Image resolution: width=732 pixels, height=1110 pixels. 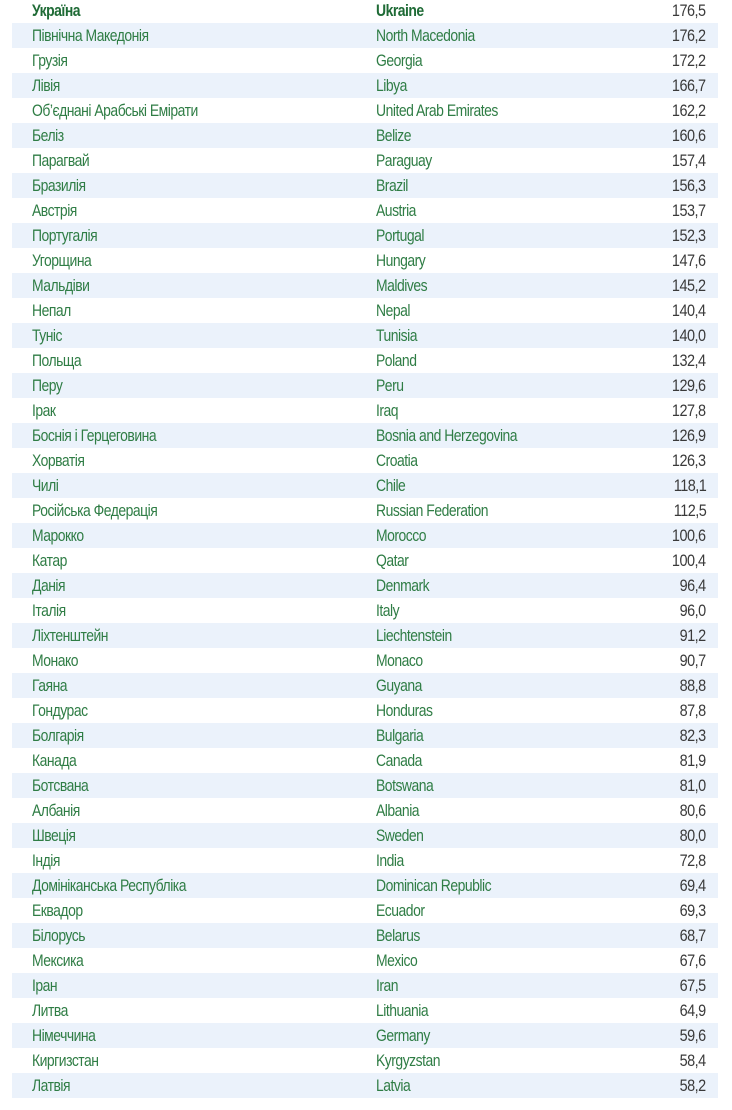 What do you see at coordinates (387, 985) in the screenshot?
I see `country-name-english: Iran` at bounding box center [387, 985].